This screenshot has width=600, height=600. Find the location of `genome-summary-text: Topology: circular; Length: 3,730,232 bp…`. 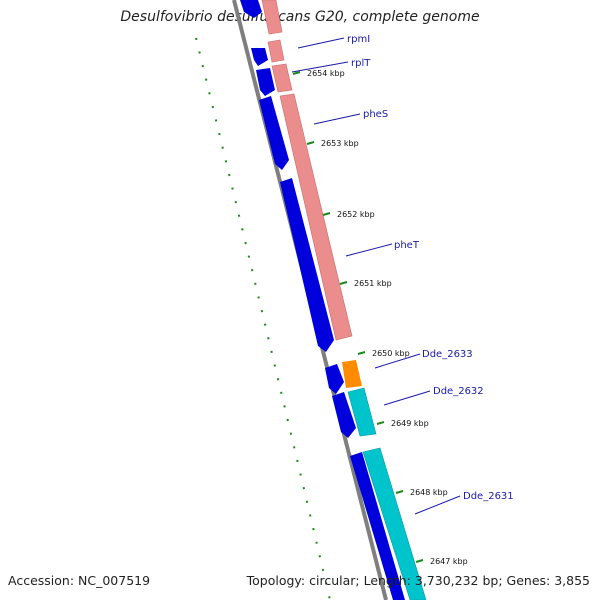

genome-summary-text: Topology: circular; Length: 3,730,232 bp… is located at coordinates (418, 580).